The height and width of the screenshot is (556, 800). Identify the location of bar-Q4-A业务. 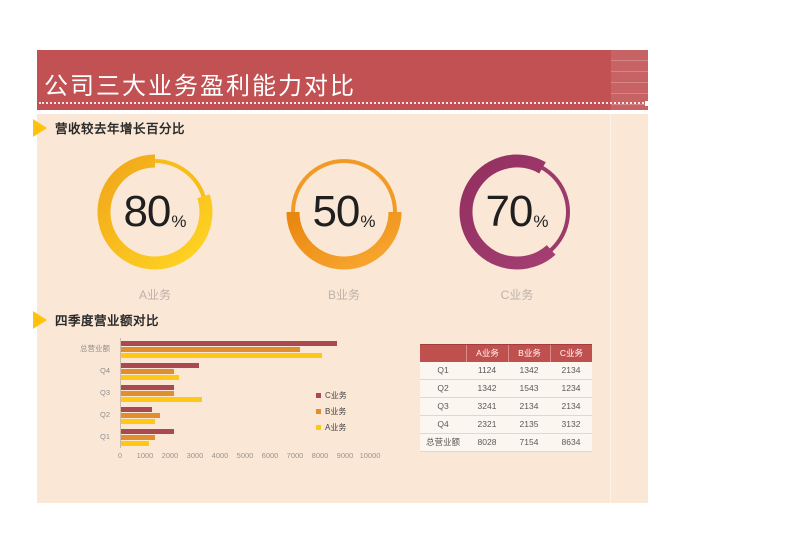
(150, 377).